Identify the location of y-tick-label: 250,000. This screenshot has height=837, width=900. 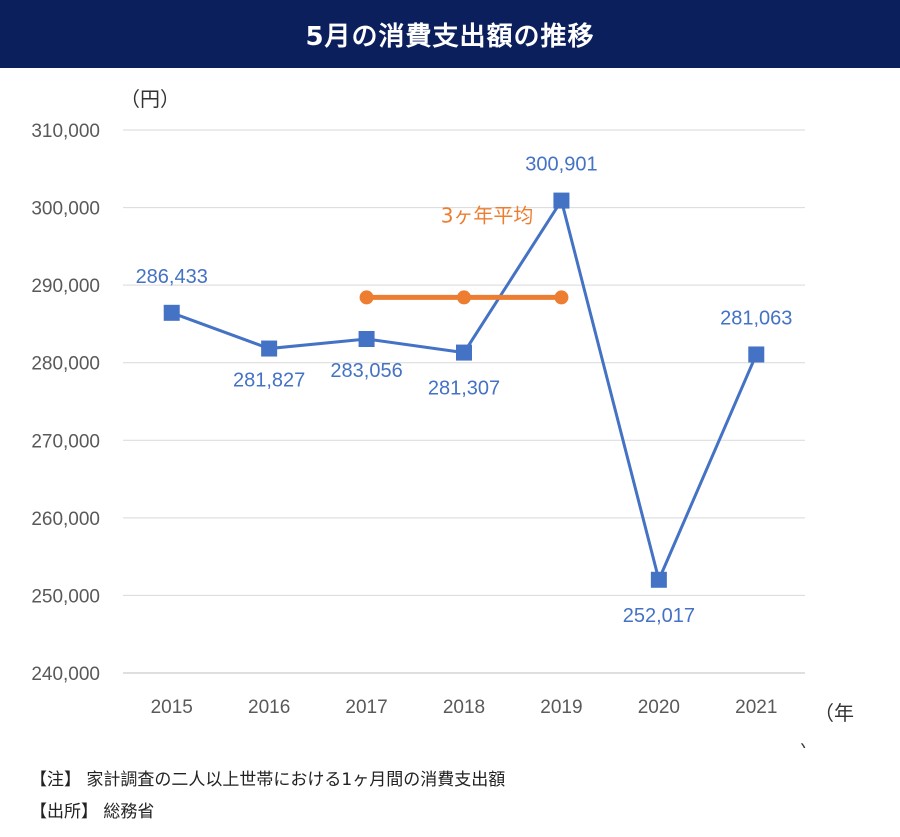
(65, 596).